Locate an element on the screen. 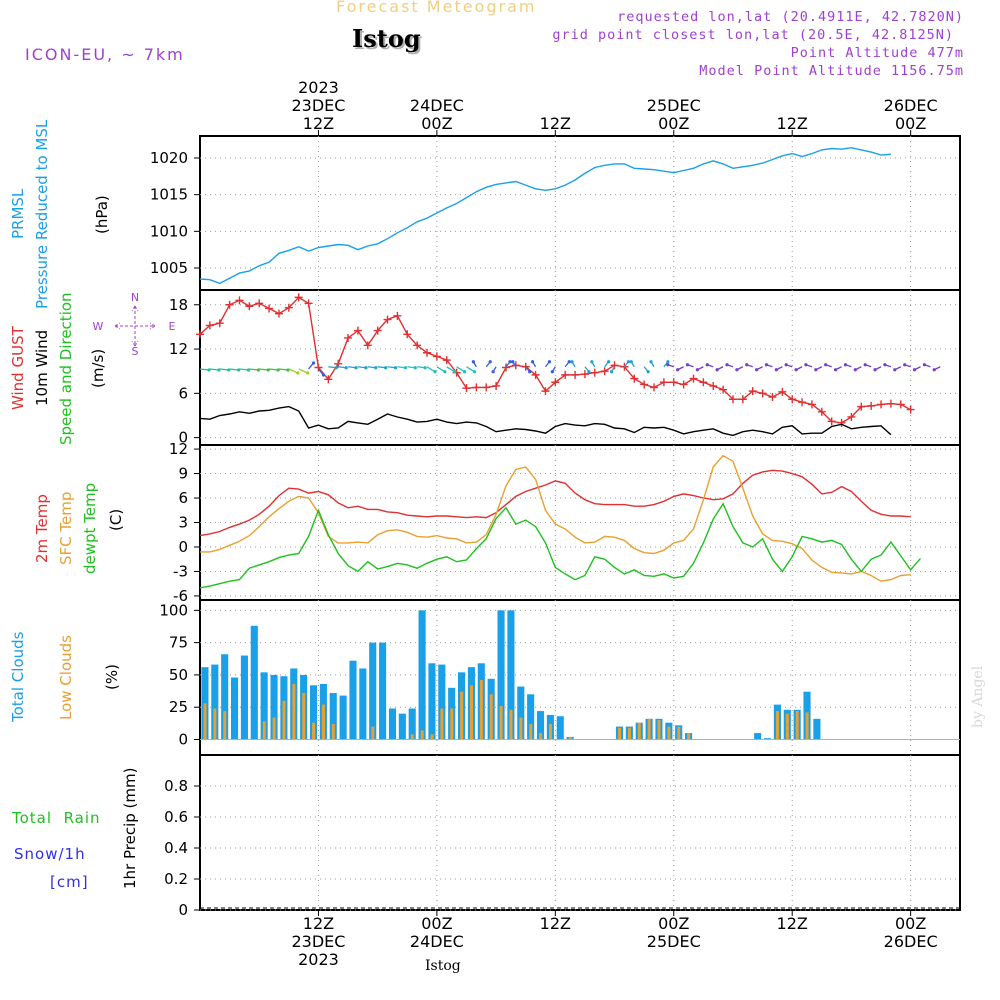 The width and height of the screenshot is (1000, 1000). time-label-bottom: 2023 is located at coordinates (318, 959).